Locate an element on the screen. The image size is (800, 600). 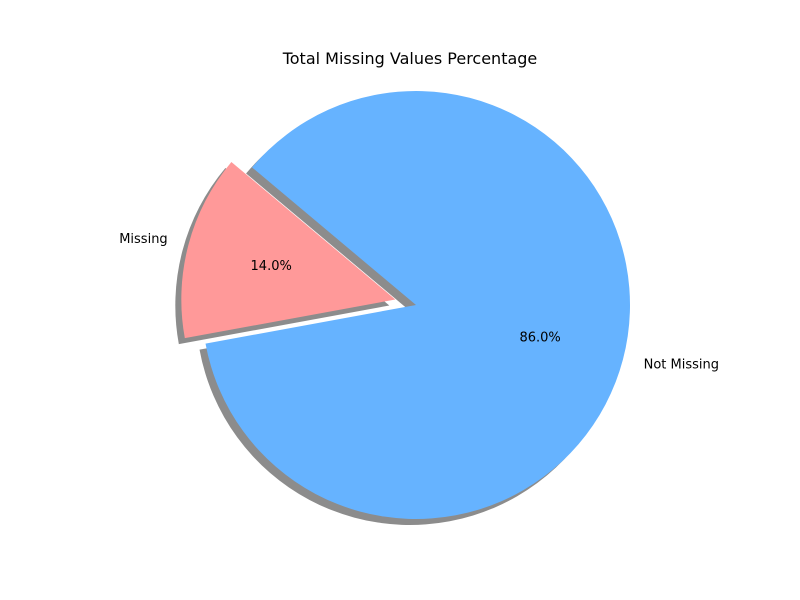
pct-label-missing: 14.0% is located at coordinates (271, 266).